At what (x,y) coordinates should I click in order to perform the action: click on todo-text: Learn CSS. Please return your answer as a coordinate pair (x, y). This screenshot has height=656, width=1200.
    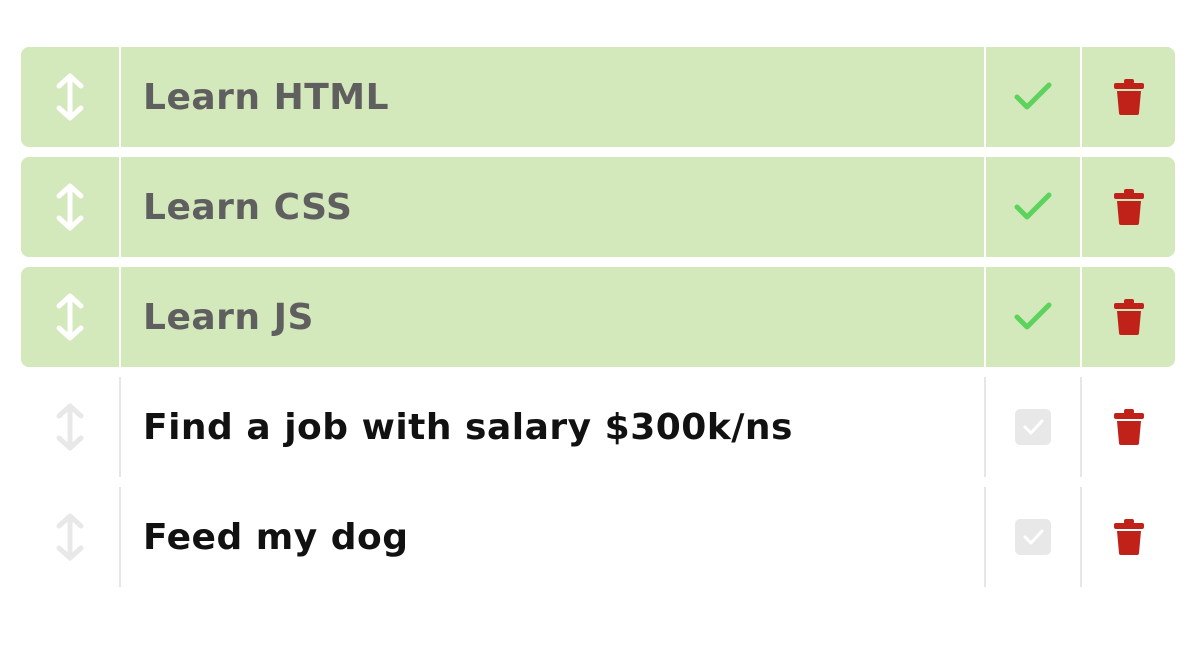
    Looking at the image, I should click on (553, 207).